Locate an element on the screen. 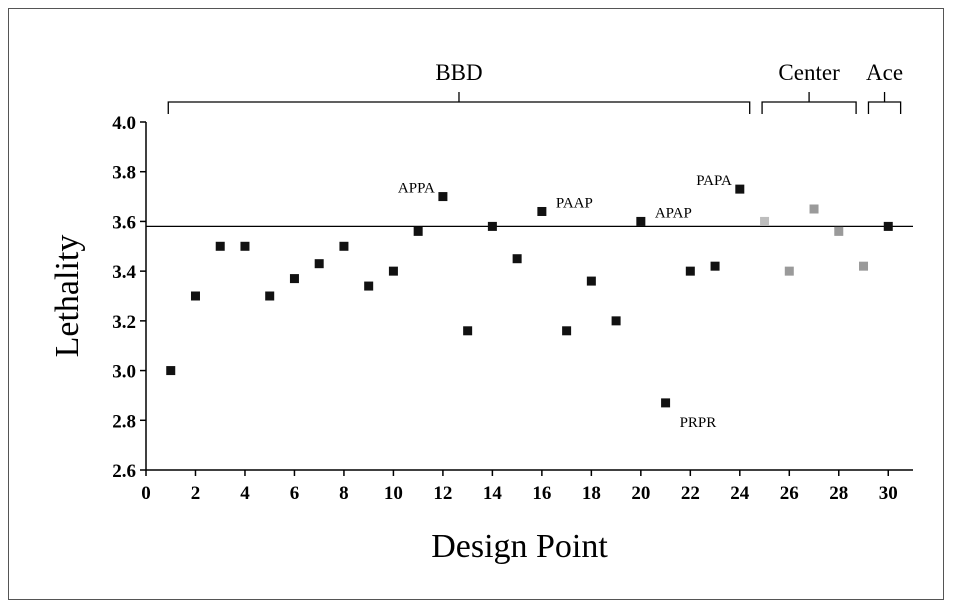  x-tick-label: 2 is located at coordinates (196, 493).